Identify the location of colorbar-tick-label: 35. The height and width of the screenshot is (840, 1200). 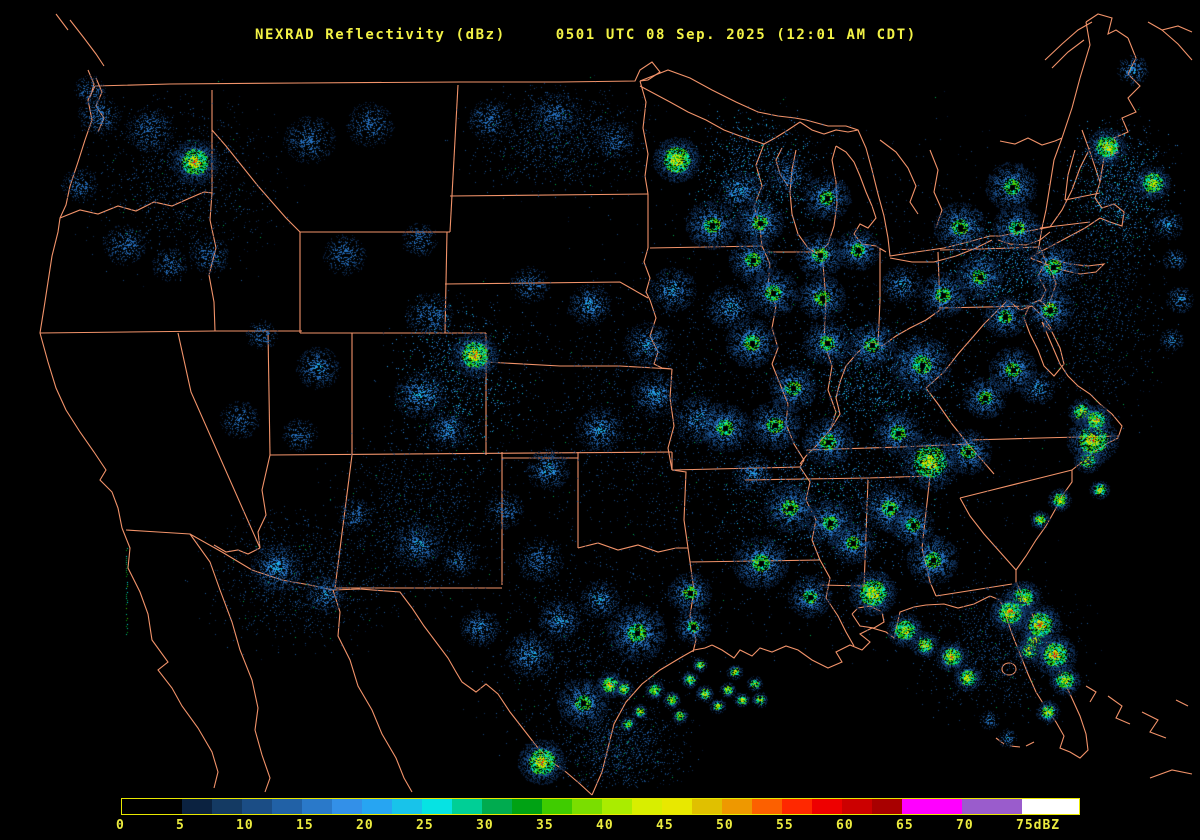
(545, 825).